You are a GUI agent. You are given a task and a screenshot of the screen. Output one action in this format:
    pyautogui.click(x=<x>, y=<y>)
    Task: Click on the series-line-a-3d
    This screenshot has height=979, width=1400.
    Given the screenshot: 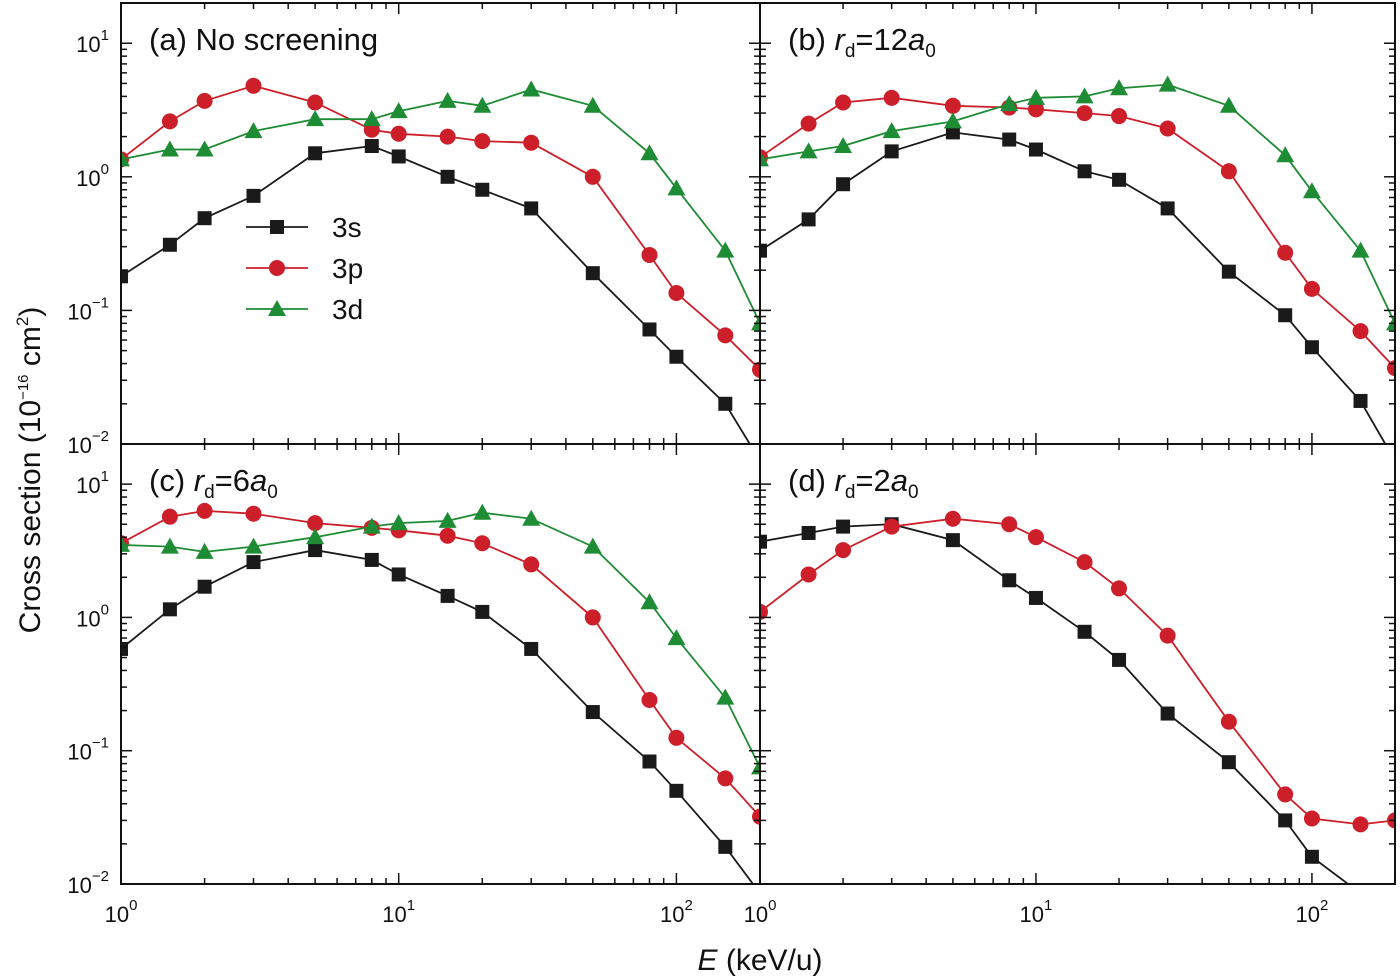 What is the action you would take?
    pyautogui.click(x=440, y=206)
    